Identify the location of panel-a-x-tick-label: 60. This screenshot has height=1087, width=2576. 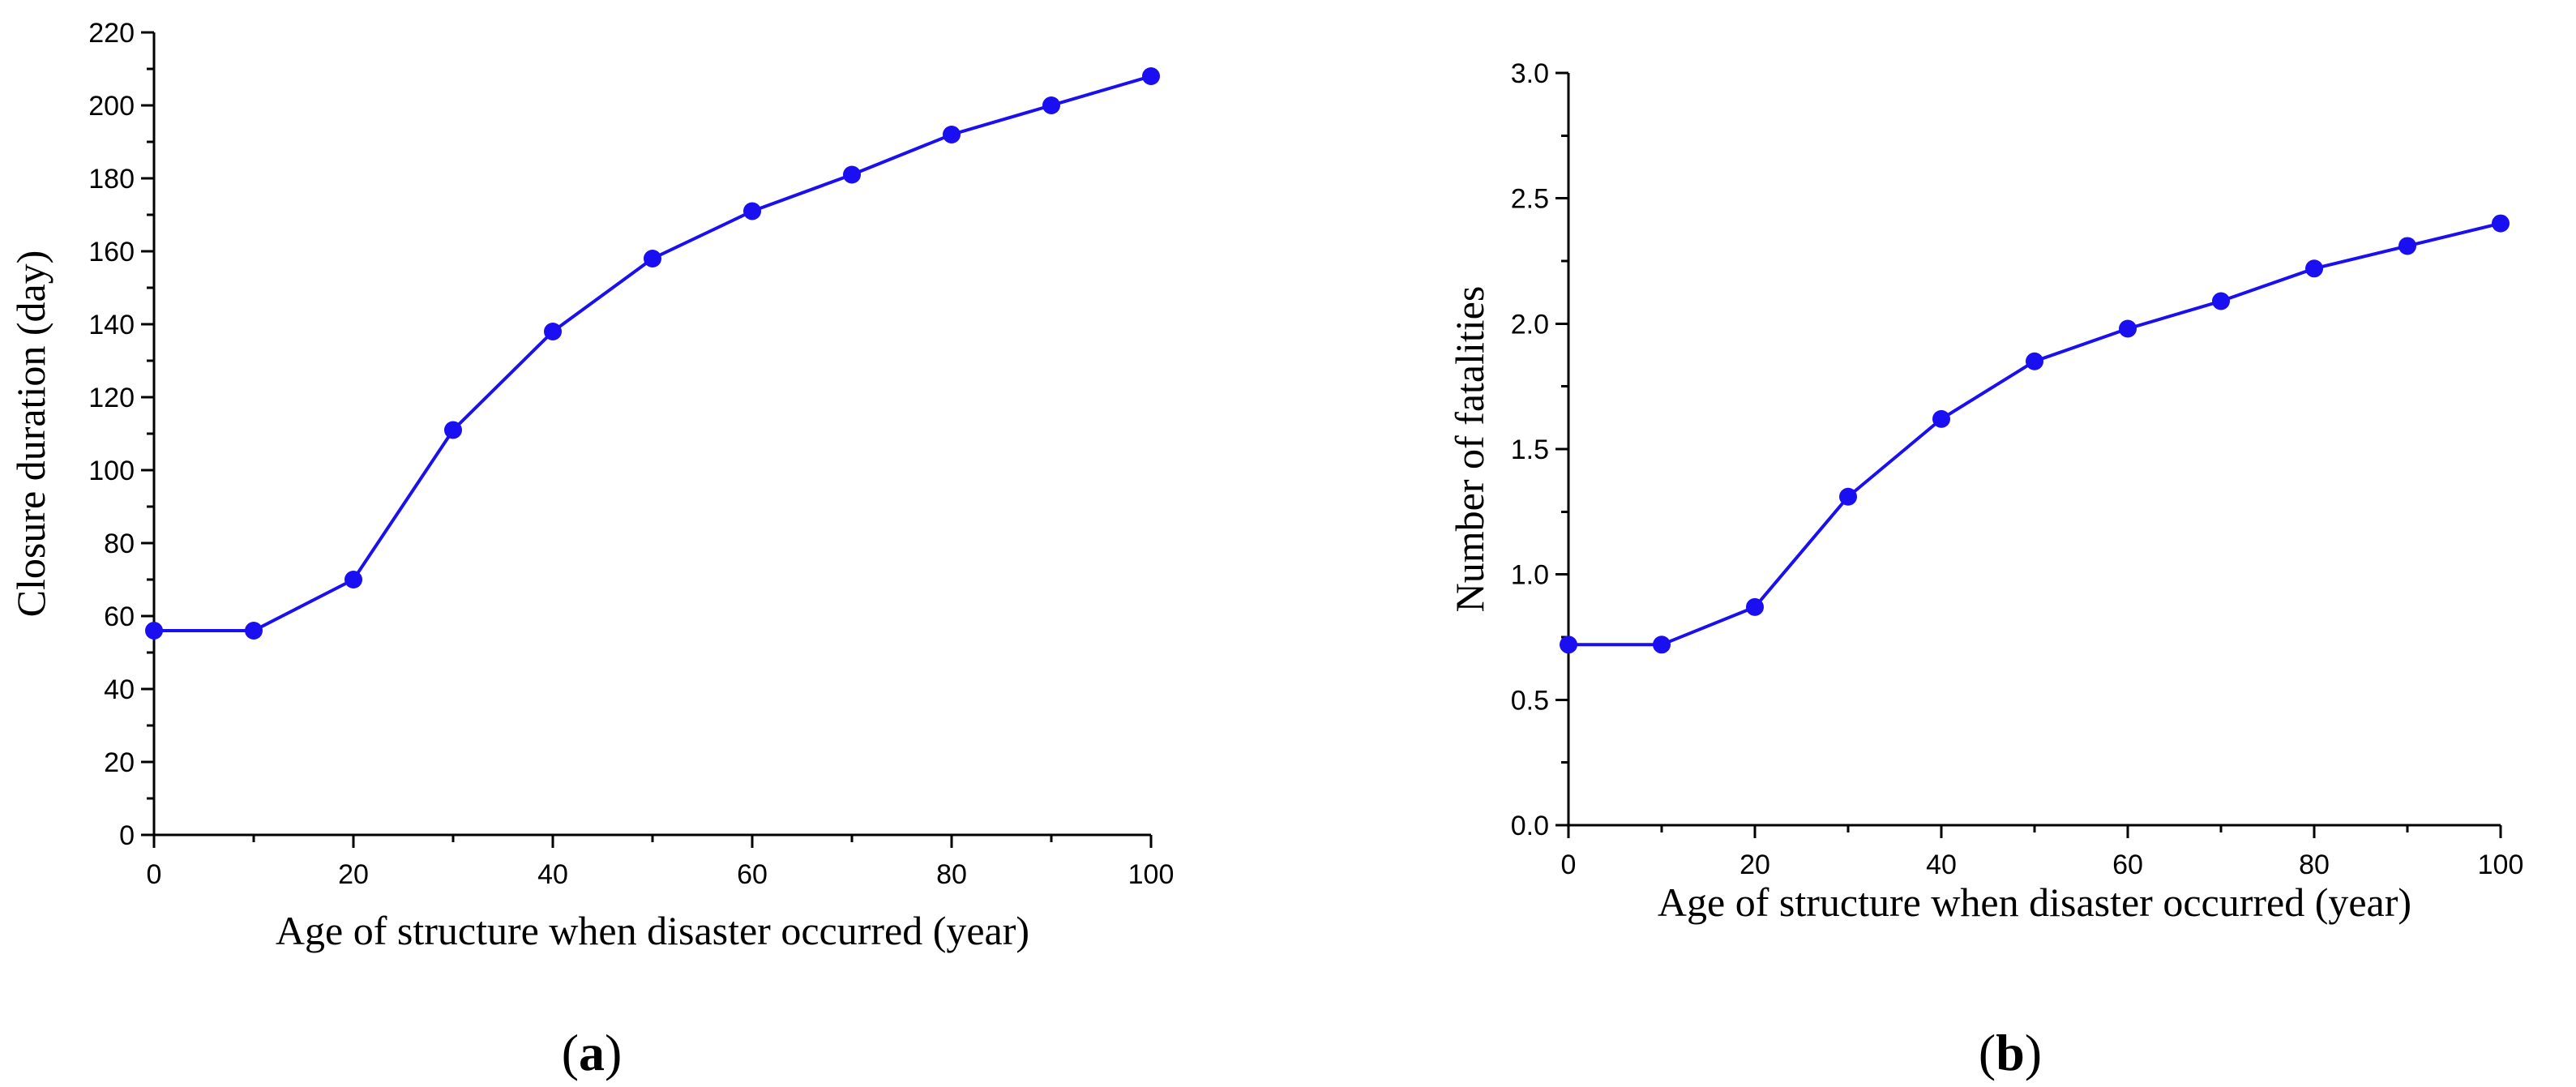
(752, 874).